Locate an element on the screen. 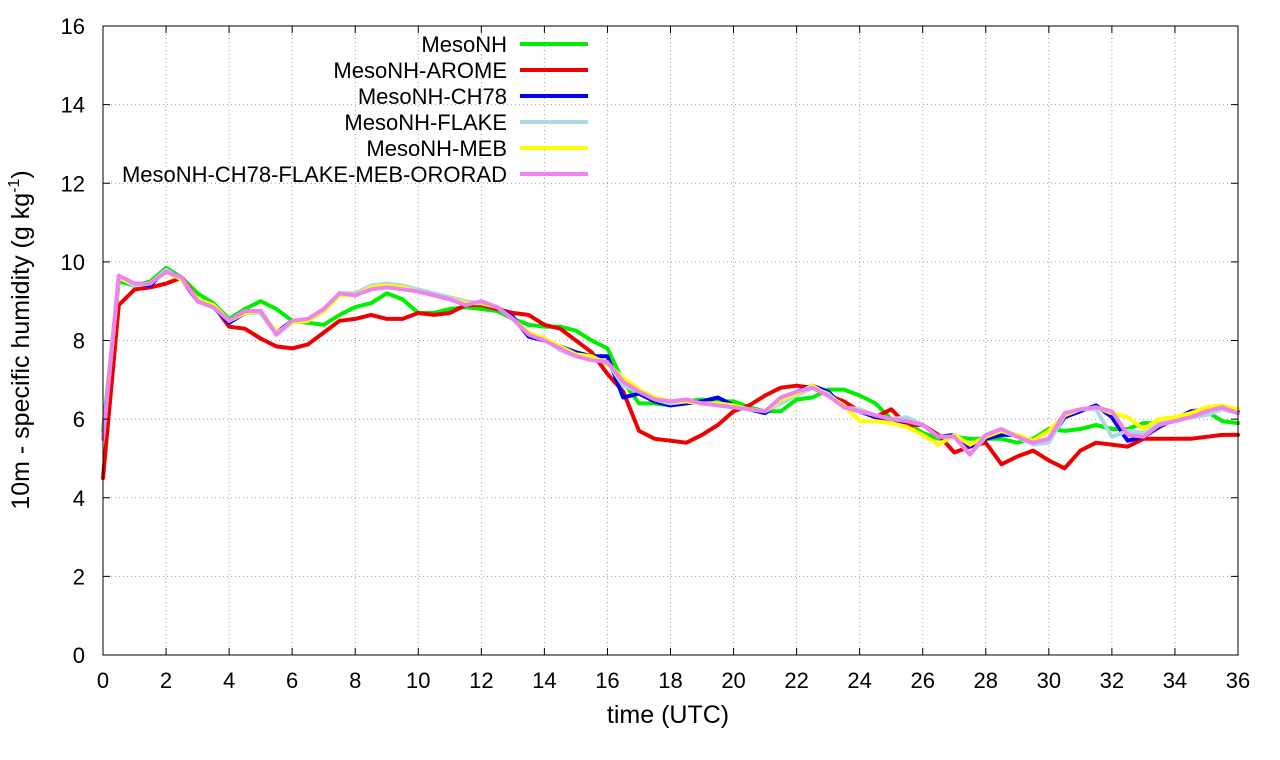 The width and height of the screenshot is (1280, 760). x-tick-label: 18 is located at coordinates (670, 680).